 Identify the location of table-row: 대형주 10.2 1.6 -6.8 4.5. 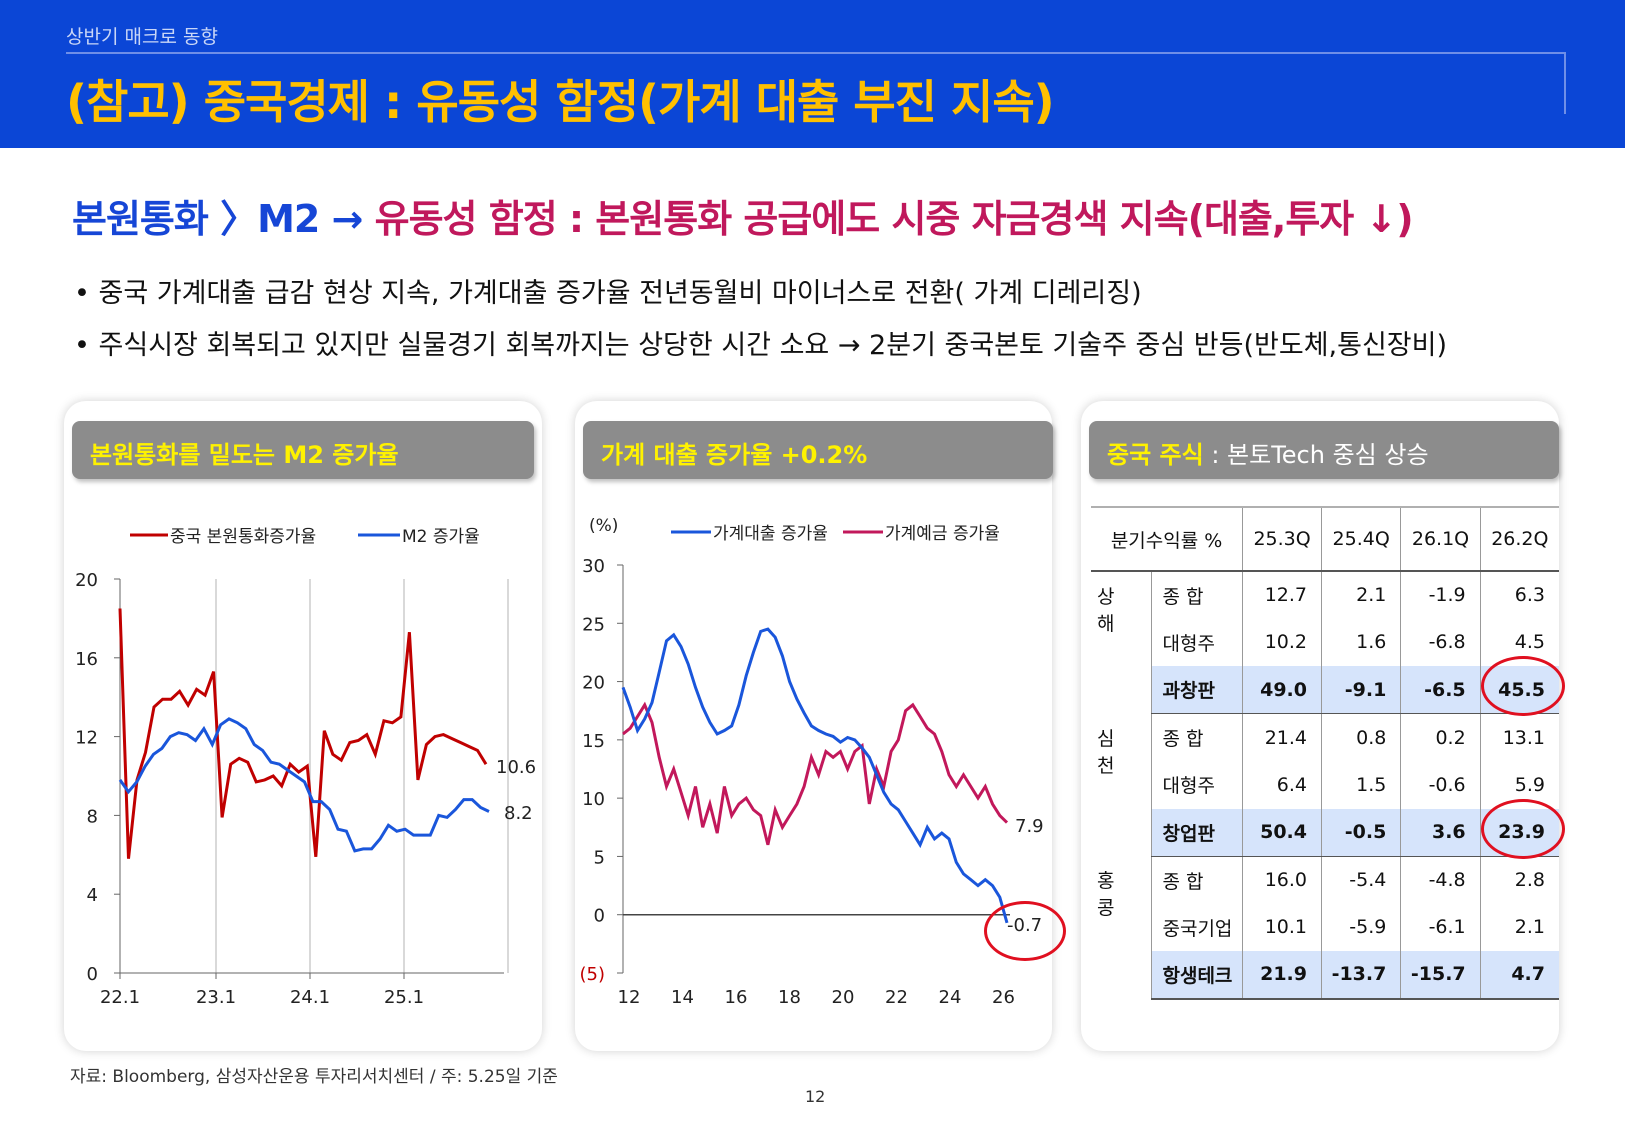
(1325, 642).